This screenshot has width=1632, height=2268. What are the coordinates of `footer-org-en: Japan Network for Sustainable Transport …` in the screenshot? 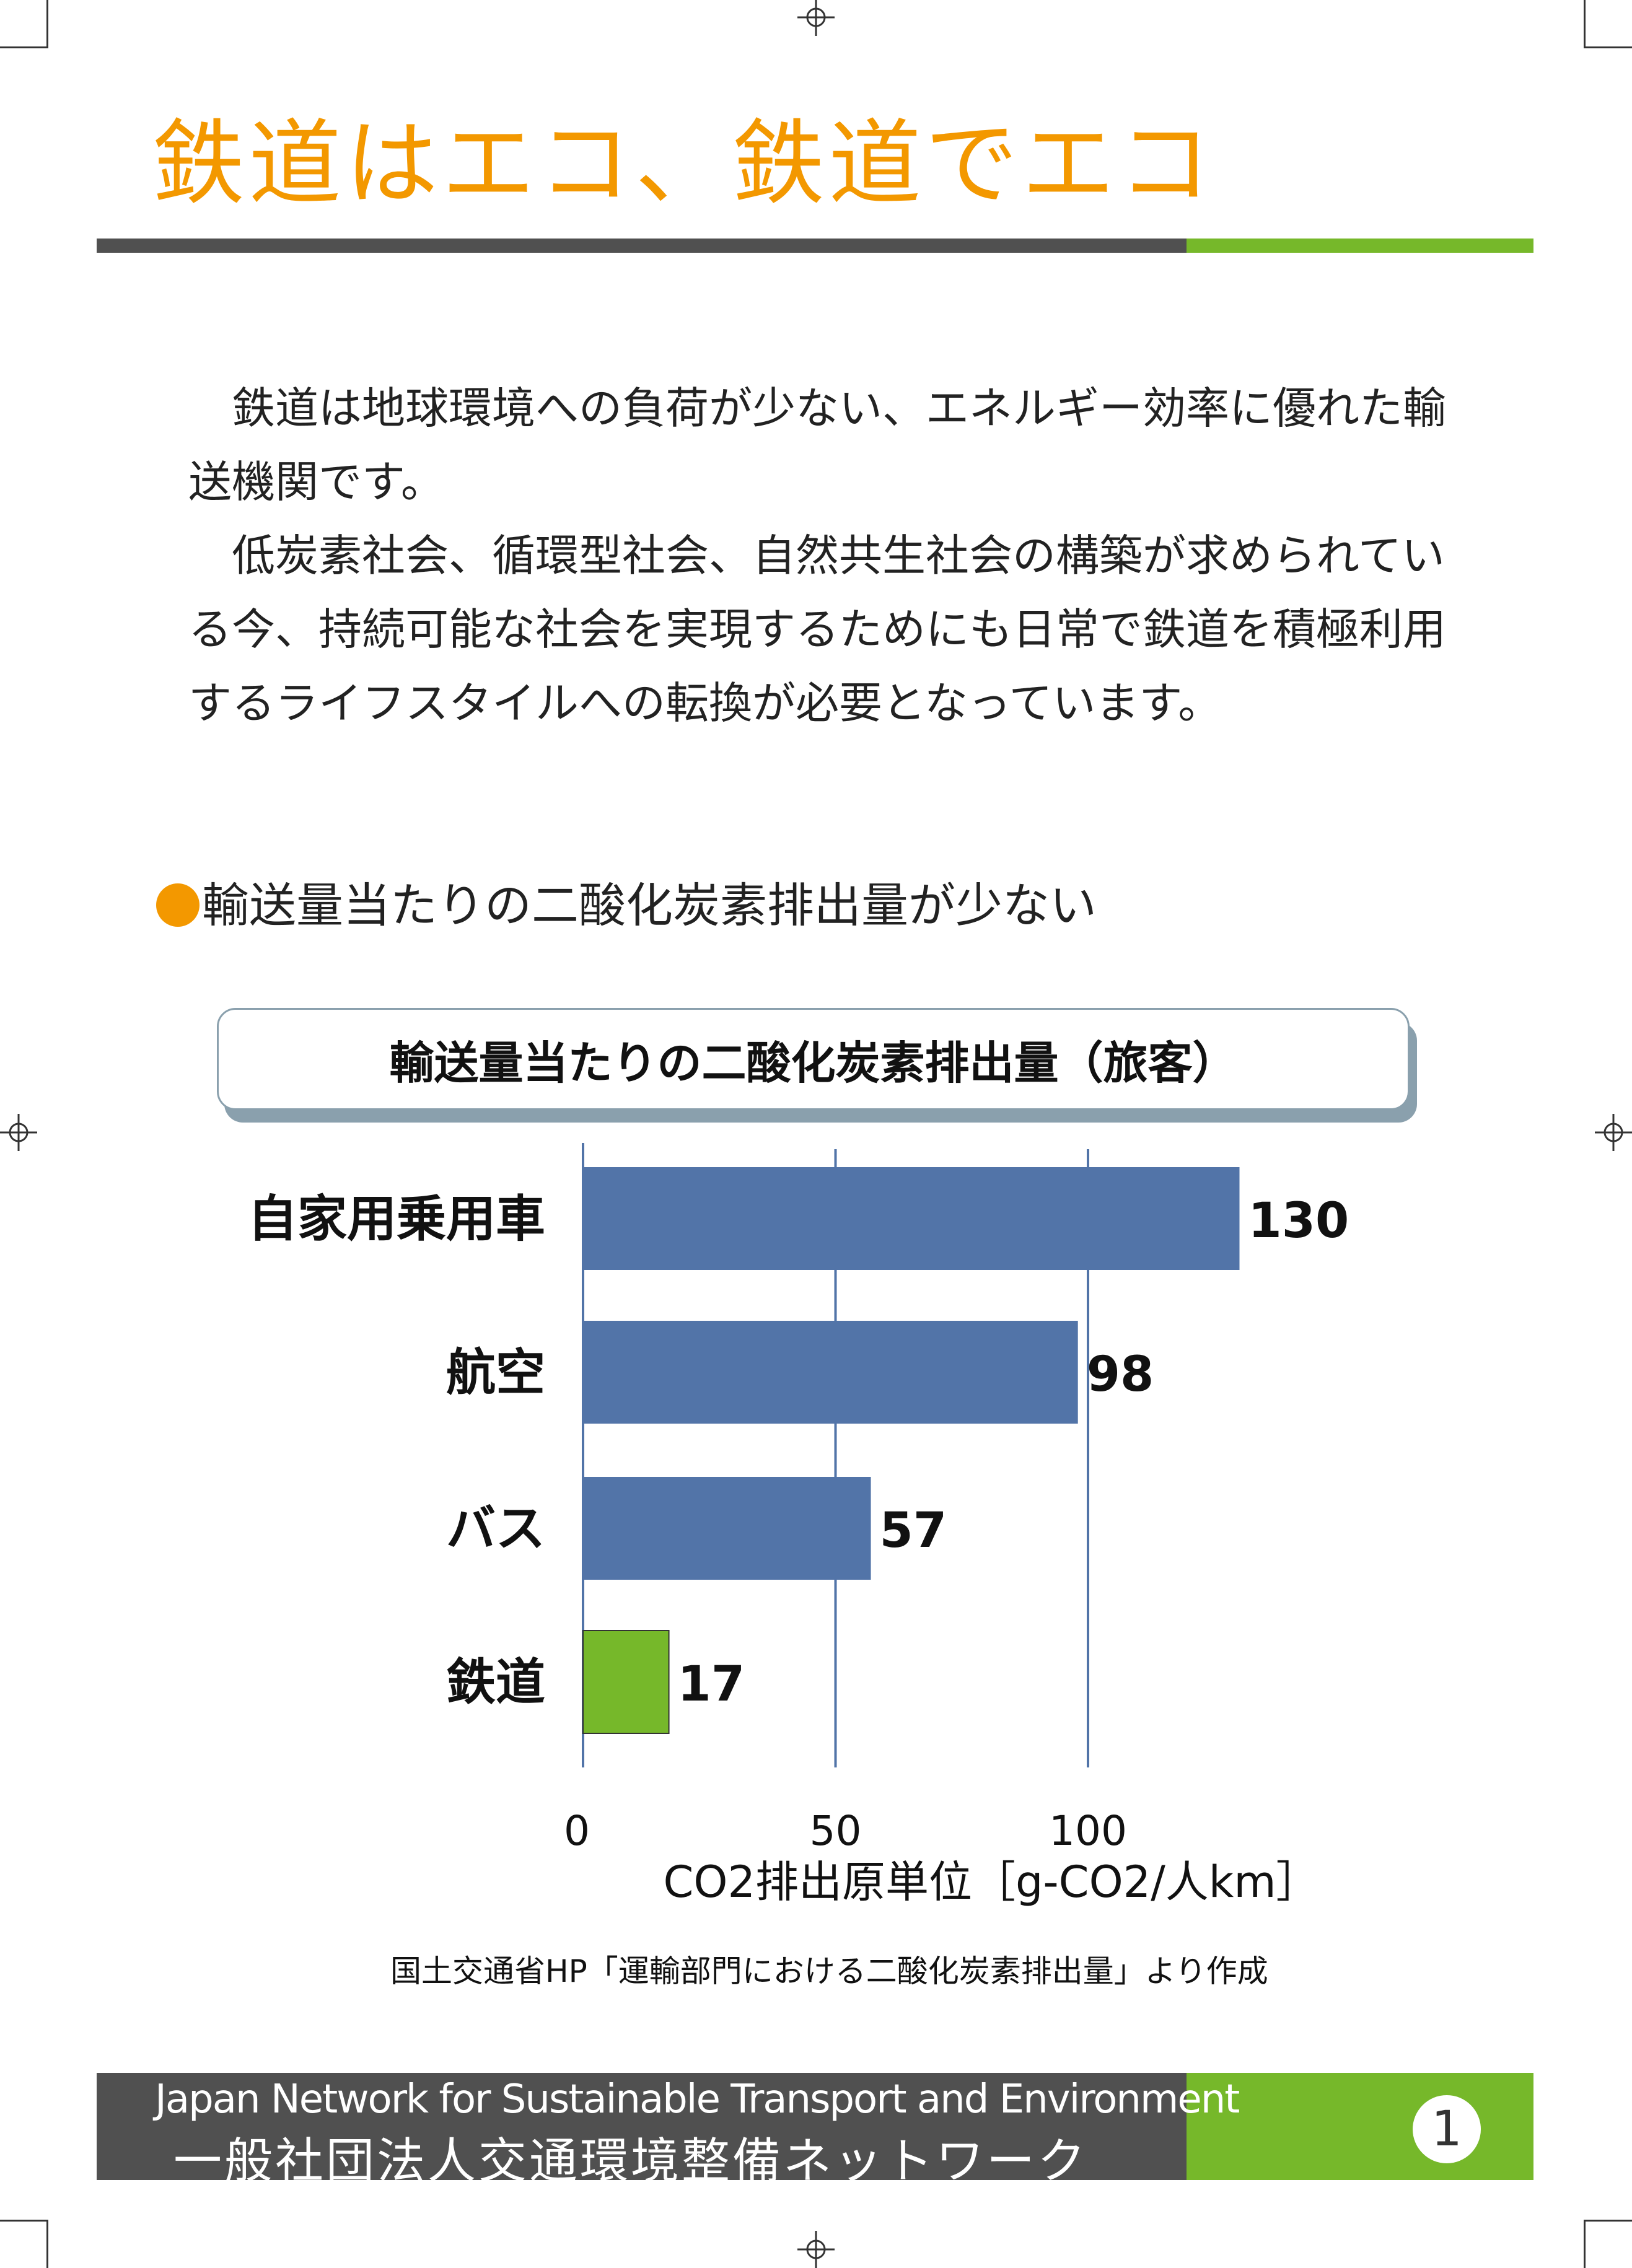 It's located at (697, 2100).